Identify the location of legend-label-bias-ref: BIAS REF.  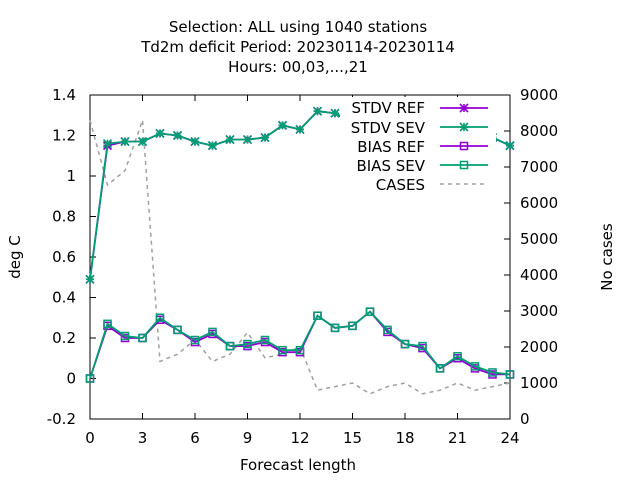
(391, 147).